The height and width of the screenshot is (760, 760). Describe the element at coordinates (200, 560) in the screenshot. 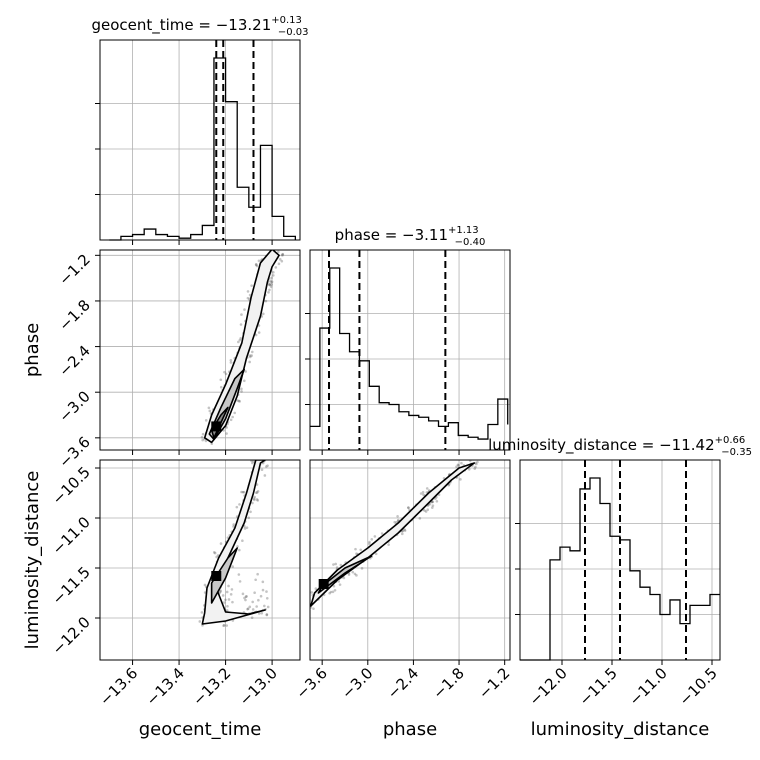

I see `panel-frame-luminosity_distance_vs_geocent_time` at that location.